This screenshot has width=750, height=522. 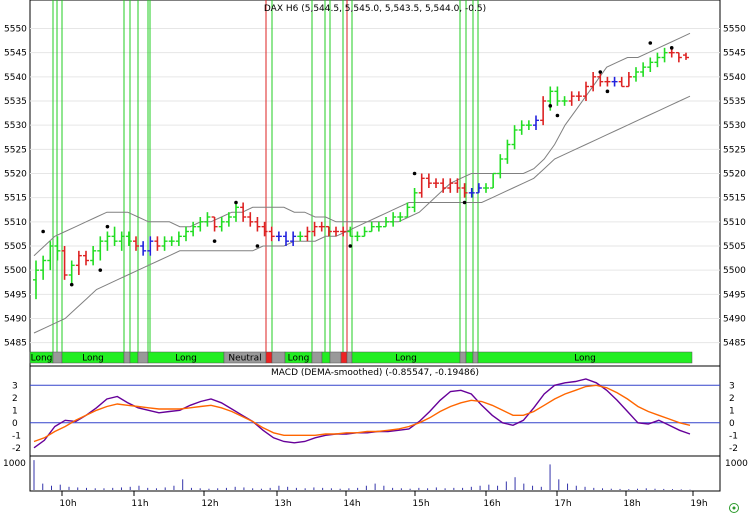 What do you see at coordinates (67, 504) in the screenshot?
I see `time-tick-label: 10h` at bounding box center [67, 504].